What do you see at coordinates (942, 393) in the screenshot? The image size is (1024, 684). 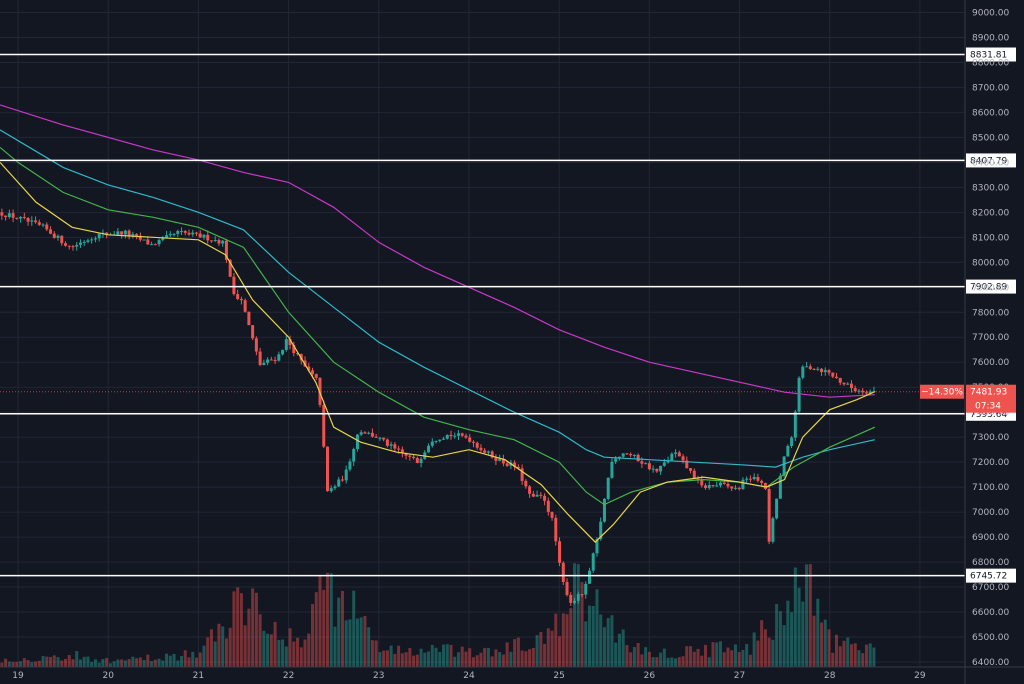 I see `change-percent-label: −14.30%` at bounding box center [942, 393].